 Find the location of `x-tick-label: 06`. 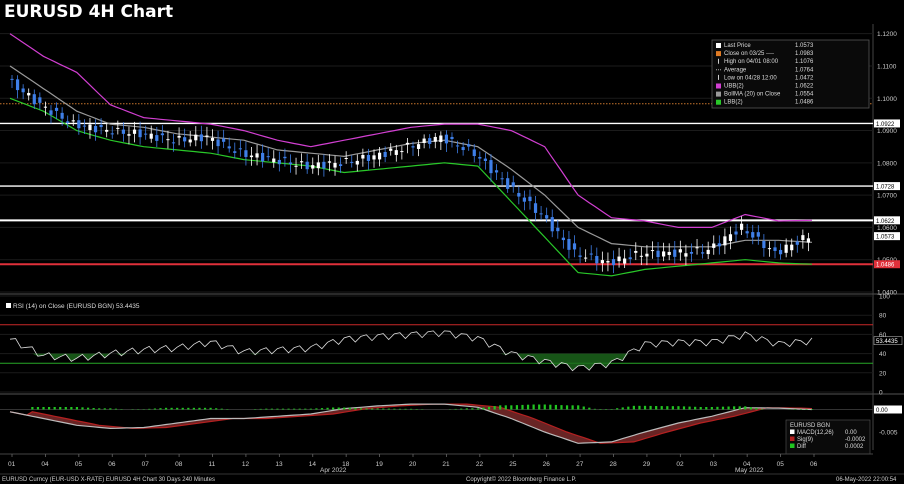

x-tick-label: 06 is located at coordinates (112, 464).